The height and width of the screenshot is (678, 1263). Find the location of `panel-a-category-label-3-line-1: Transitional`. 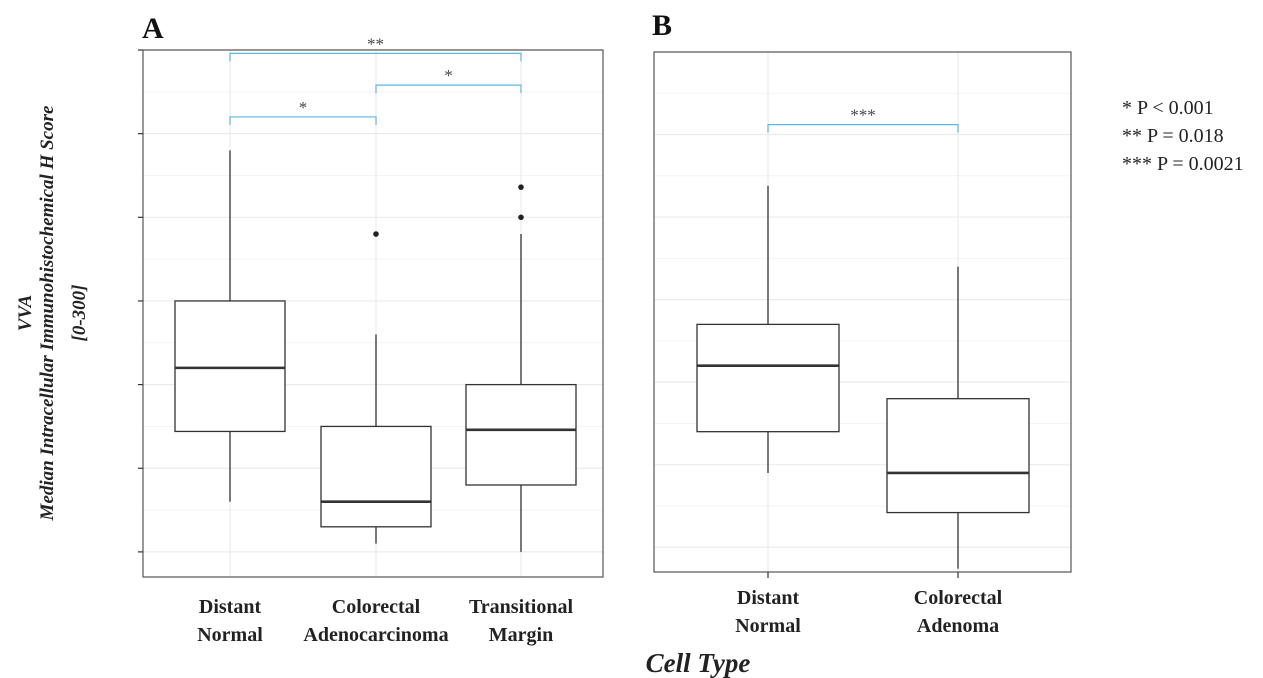

panel-a-category-label-3-line-1: Transitional is located at coordinates (521, 607).